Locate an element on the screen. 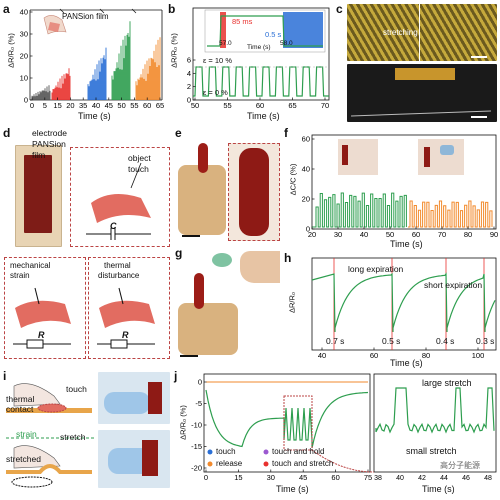 The width and height of the screenshot is (500, 500). y-tick-label: -20 is located at coordinates (196, 468).